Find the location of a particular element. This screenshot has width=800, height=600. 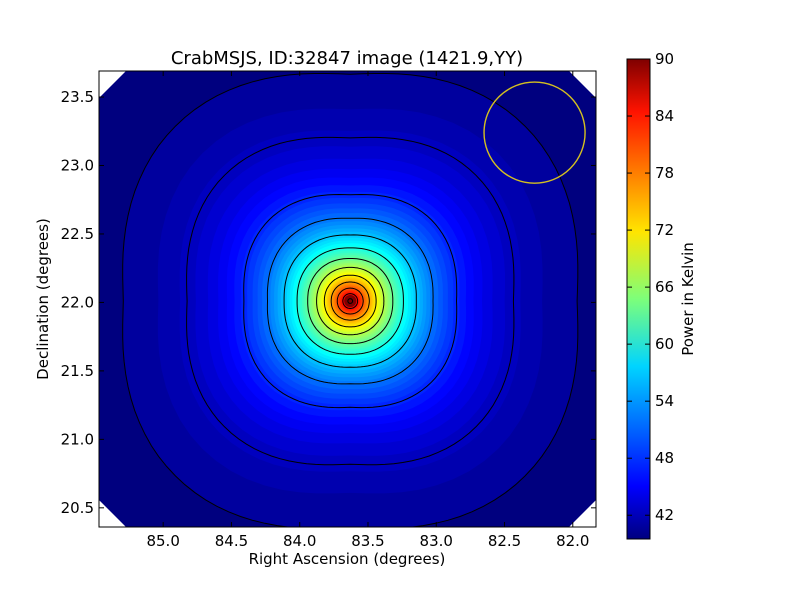

colorbar-ticks: 42 48 54 60 66 72 78 84 90 is located at coordinates (650, 287).